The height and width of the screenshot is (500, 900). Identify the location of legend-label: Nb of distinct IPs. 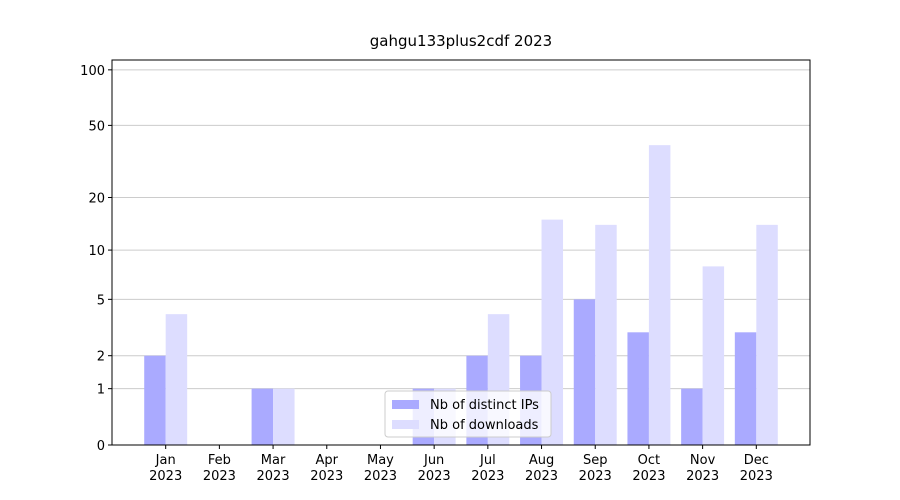
(484, 405).